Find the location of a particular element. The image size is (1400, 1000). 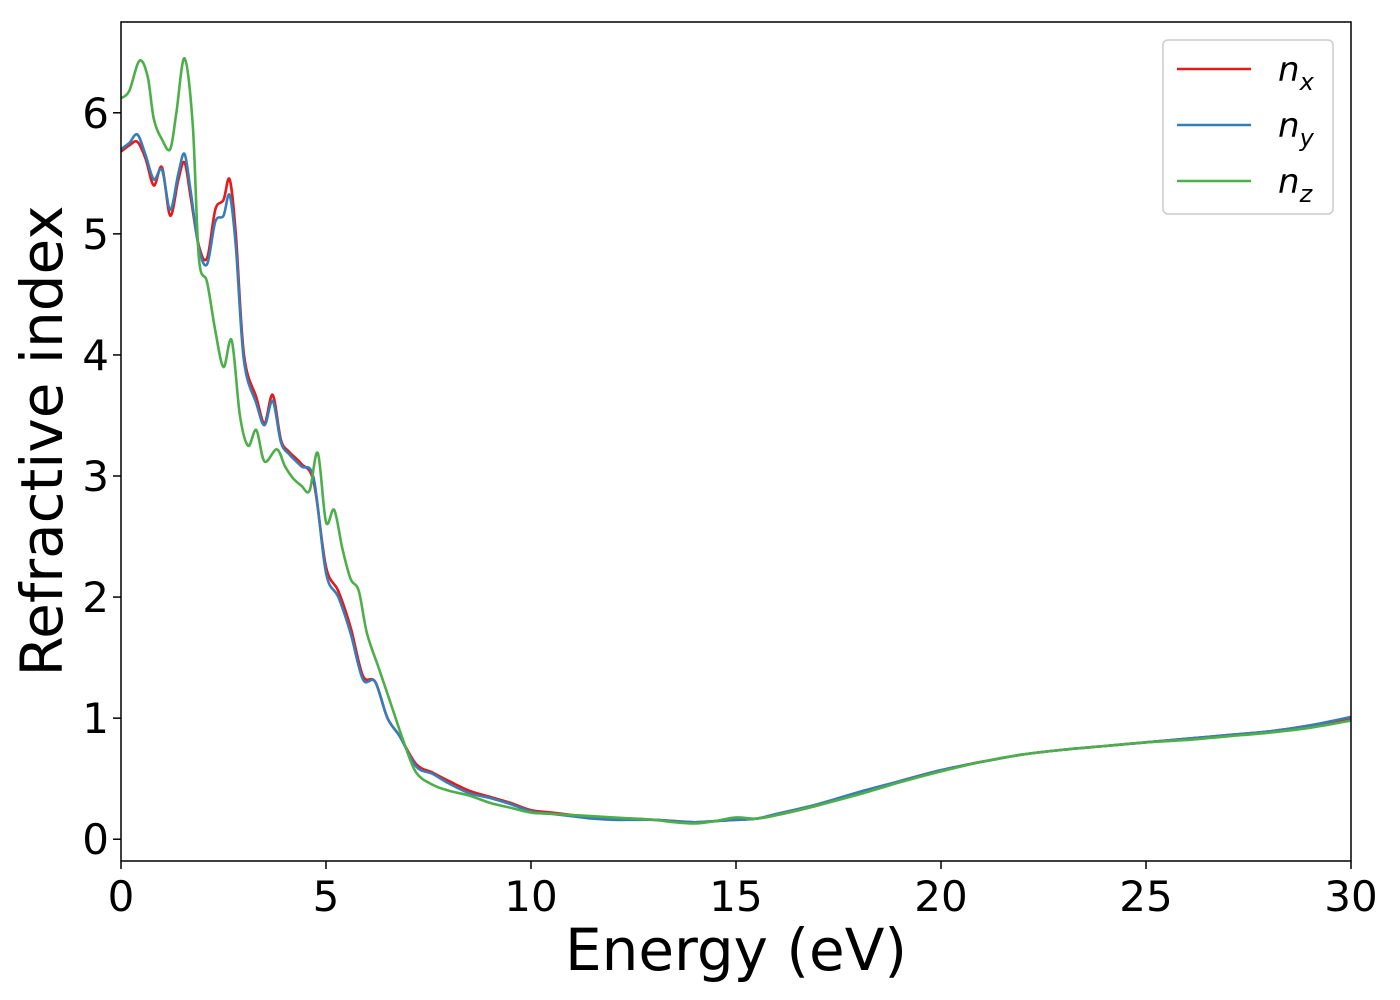

legend-label-sub: y is located at coordinates (1307, 138).